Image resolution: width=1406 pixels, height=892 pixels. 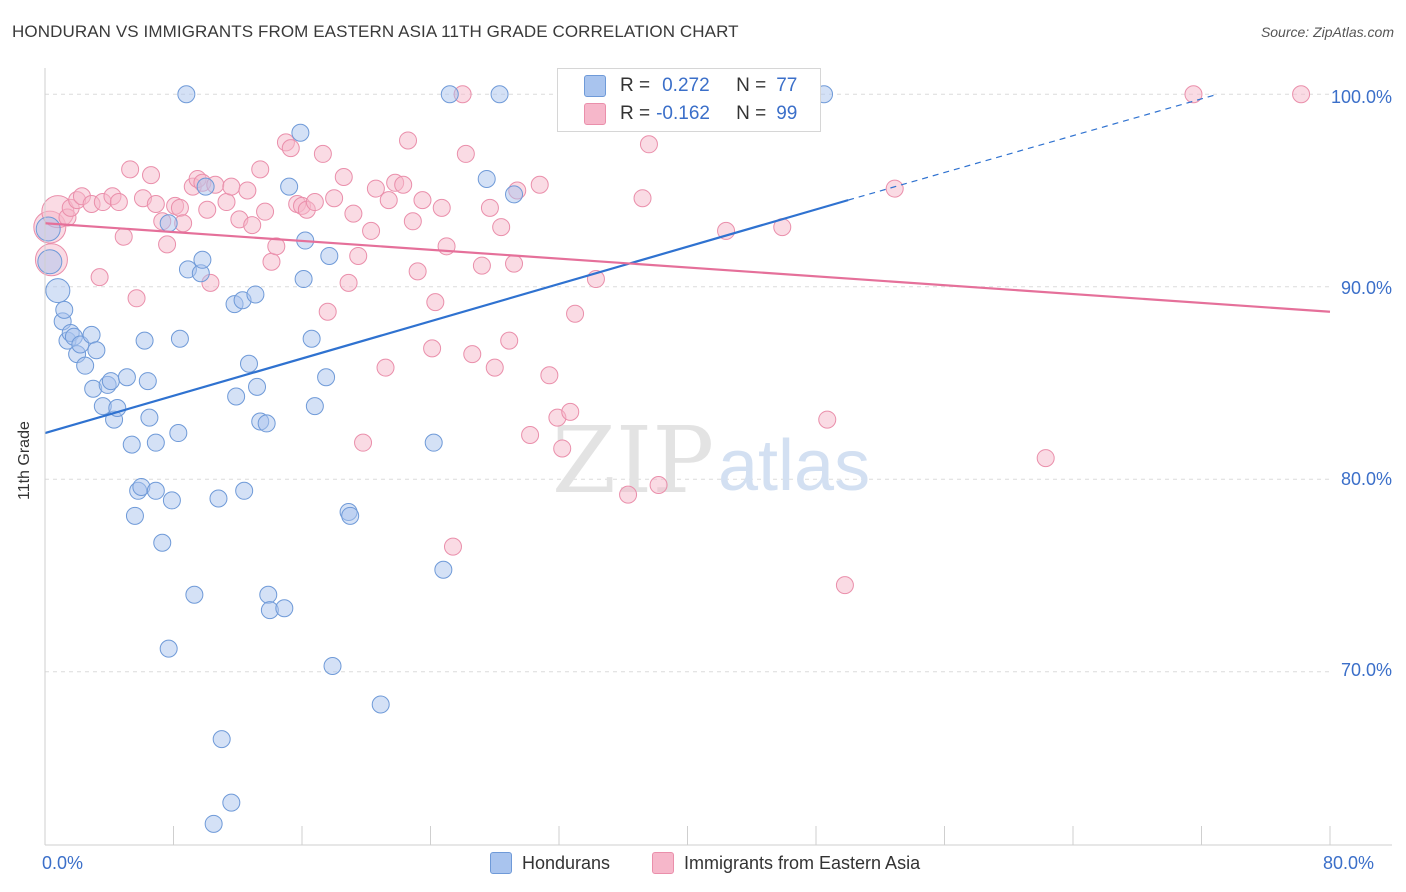 I want to click on legend-r-value: -0.162, so click(x=683, y=113).